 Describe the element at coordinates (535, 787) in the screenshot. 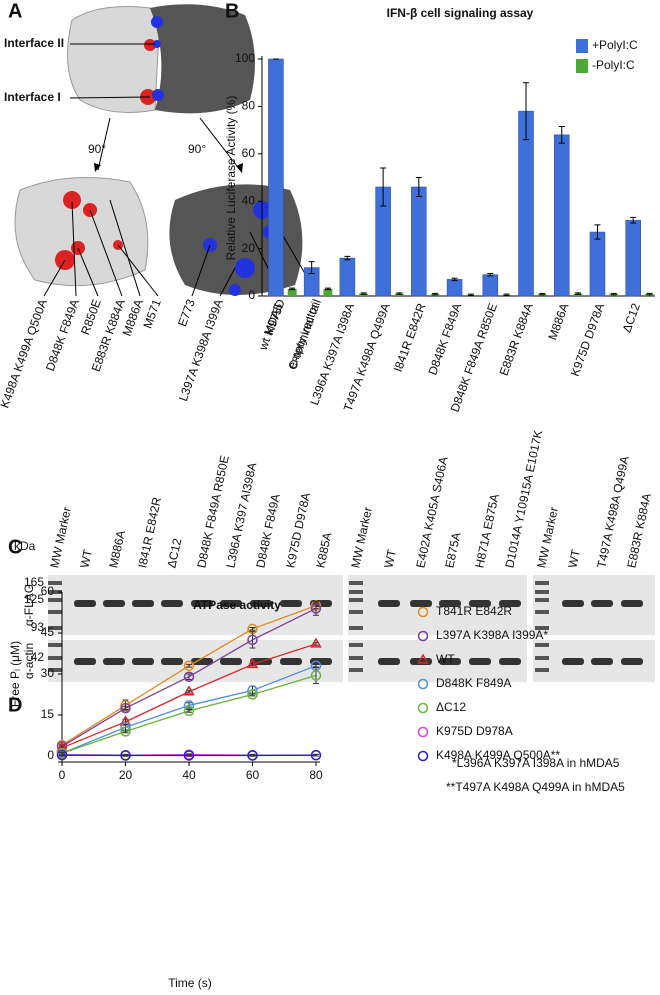

I see `note: **T497A K498A Q499A in hMDA5` at that location.